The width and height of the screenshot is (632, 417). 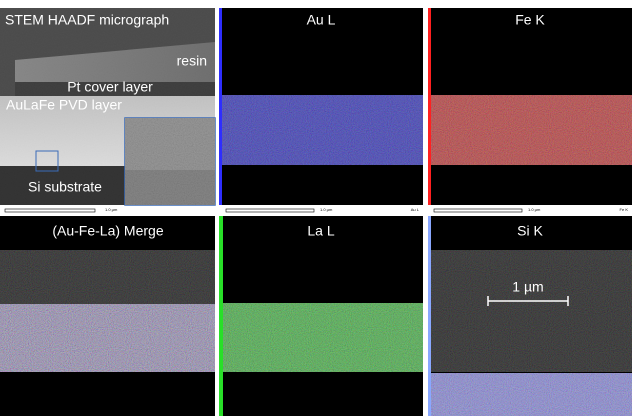 I want to click on layer-label: resin, so click(x=192, y=61).